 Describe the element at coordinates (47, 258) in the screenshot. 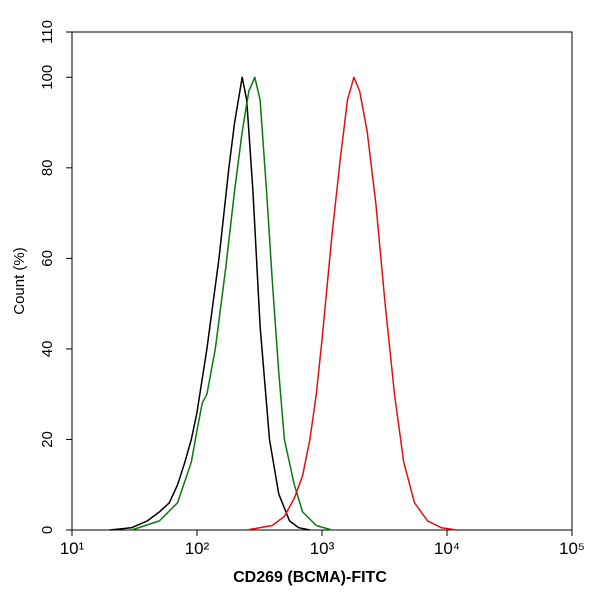

I see `y-tick-label: 60` at that location.